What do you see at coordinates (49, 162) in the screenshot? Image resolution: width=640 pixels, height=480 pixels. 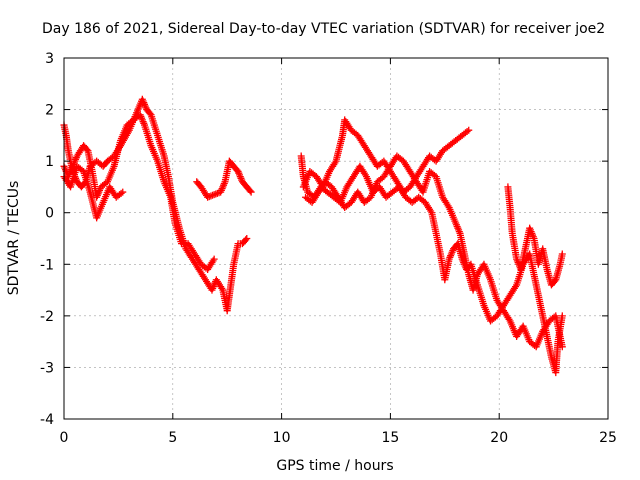 I see `y-tick-label: 1` at bounding box center [49, 162].